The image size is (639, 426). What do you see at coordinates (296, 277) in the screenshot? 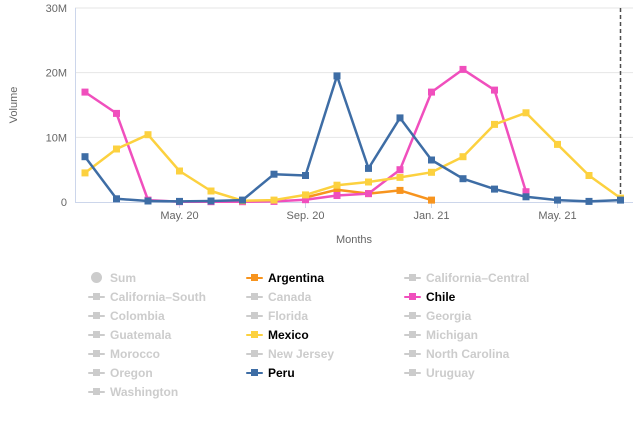
I see `legend-item-label: Argentina` at bounding box center [296, 277].